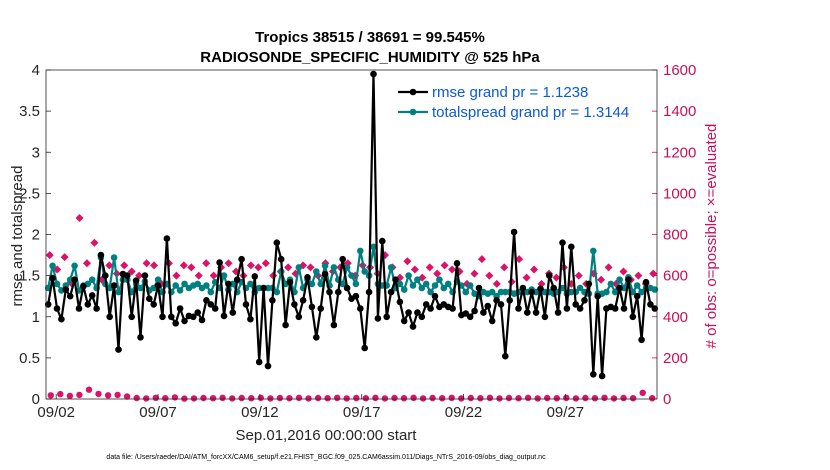 The image size is (830, 470). What do you see at coordinates (675, 358) in the screenshot?
I see `y2-tick-label-1: 200` at bounding box center [675, 358].